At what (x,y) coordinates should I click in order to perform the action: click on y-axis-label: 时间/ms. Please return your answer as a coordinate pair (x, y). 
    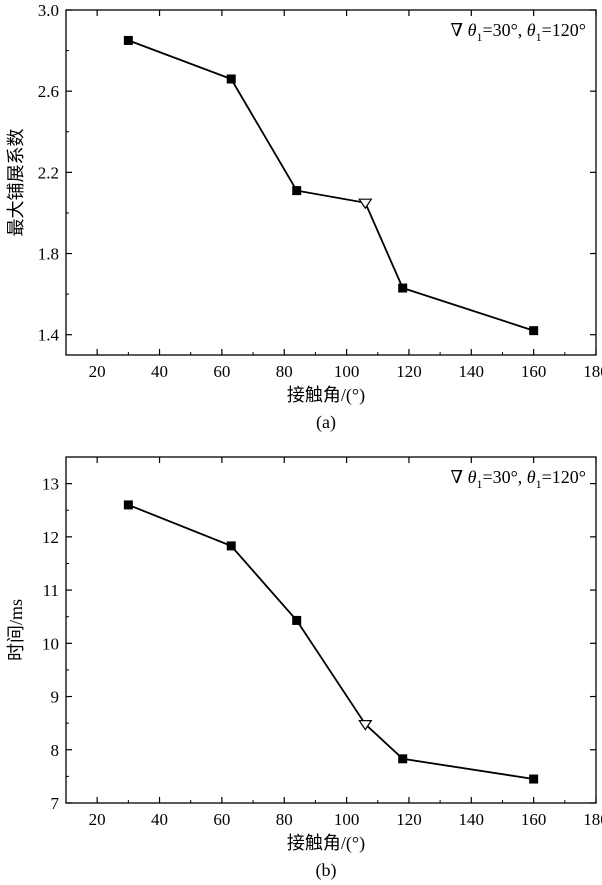
    Looking at the image, I should click on (16, 630).